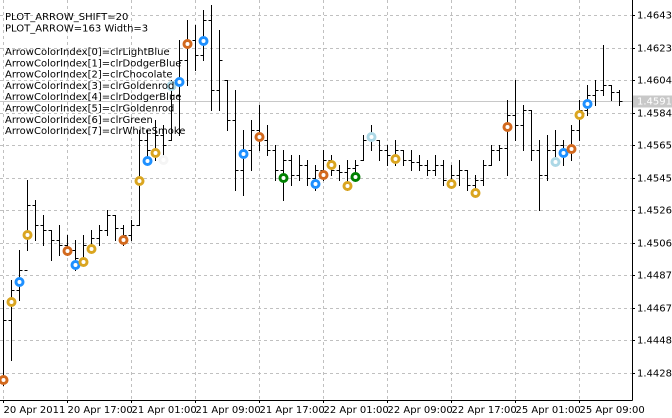 Image resolution: width=672 pixels, height=418 pixels. Describe the element at coordinates (292, 410) in the screenshot. I see `x-tick-label: 21 Apr 17:00` at that location.